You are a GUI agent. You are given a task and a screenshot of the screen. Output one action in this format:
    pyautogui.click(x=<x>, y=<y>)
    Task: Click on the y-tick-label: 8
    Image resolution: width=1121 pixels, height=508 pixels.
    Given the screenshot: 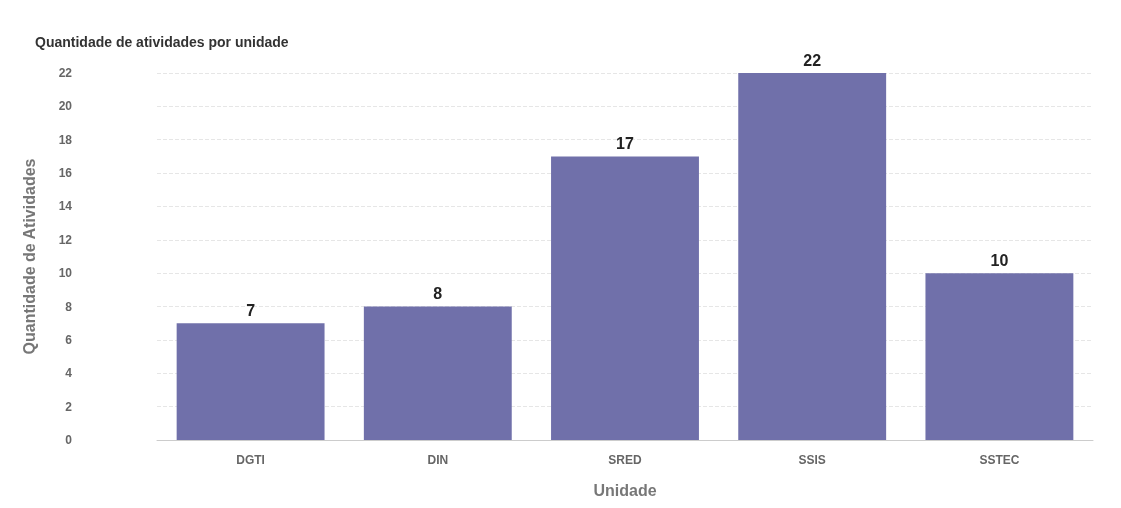 What is the action you would take?
    pyautogui.click(x=69, y=306)
    